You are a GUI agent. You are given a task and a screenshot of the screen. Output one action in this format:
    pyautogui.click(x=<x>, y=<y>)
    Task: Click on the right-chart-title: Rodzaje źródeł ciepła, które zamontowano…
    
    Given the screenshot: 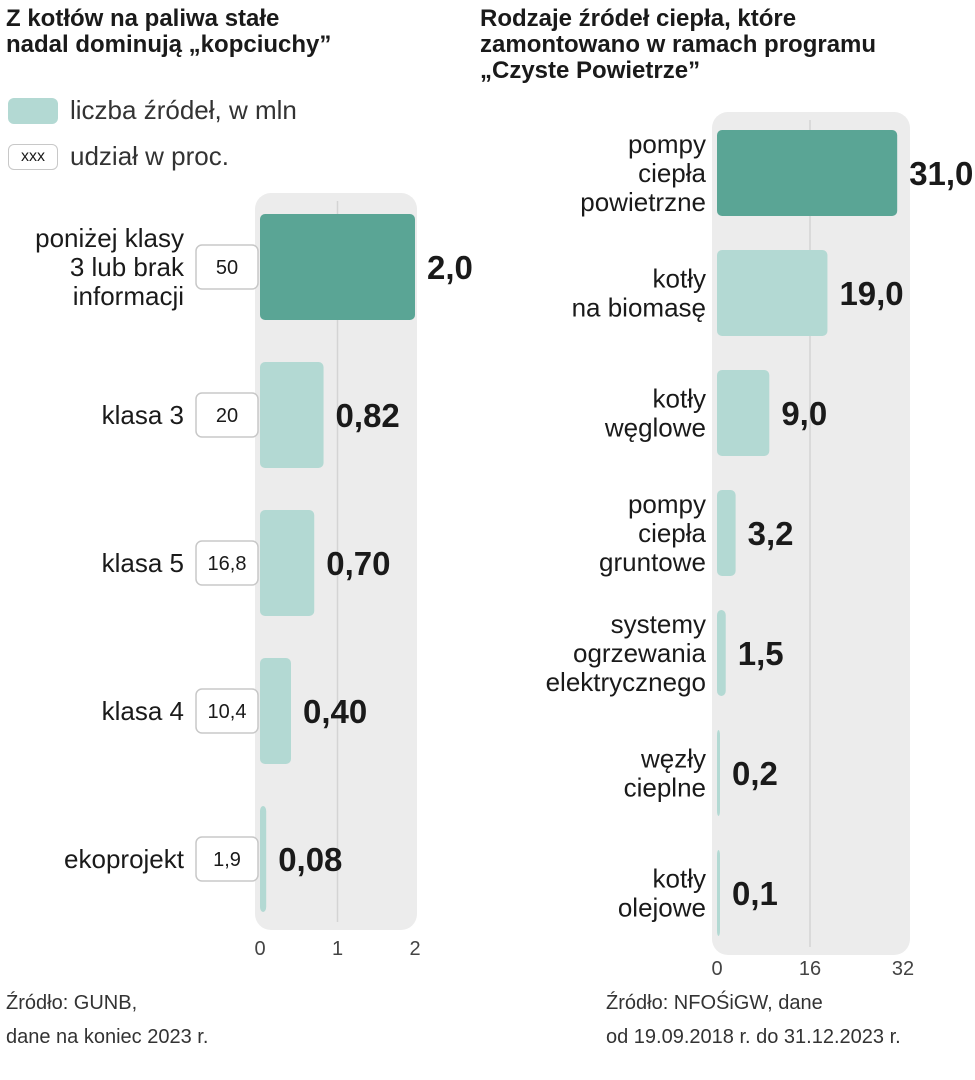 What is the action you would take?
    pyautogui.click(x=678, y=44)
    